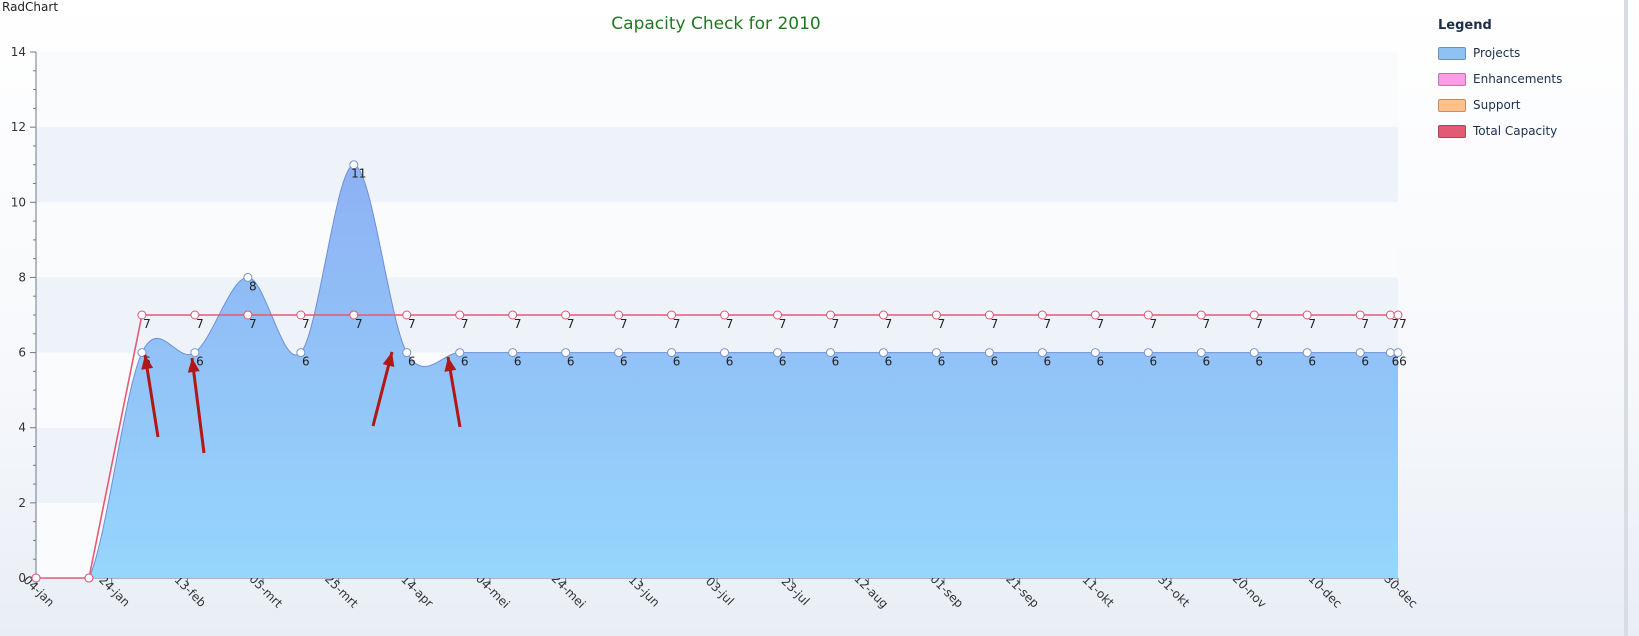 The height and width of the screenshot is (636, 1639). I want to click on y-tick-label: 4, so click(22, 428).